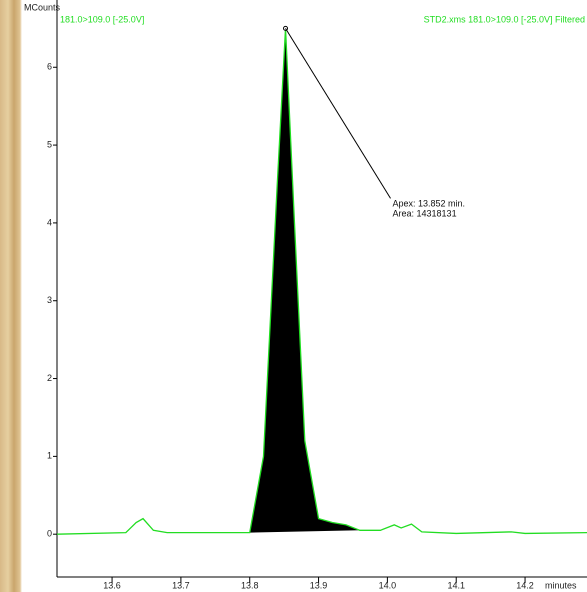 Image resolution: width=587 pixels, height=592 pixels. What do you see at coordinates (49, 67) in the screenshot?
I see `y-tick-label: 6` at bounding box center [49, 67].